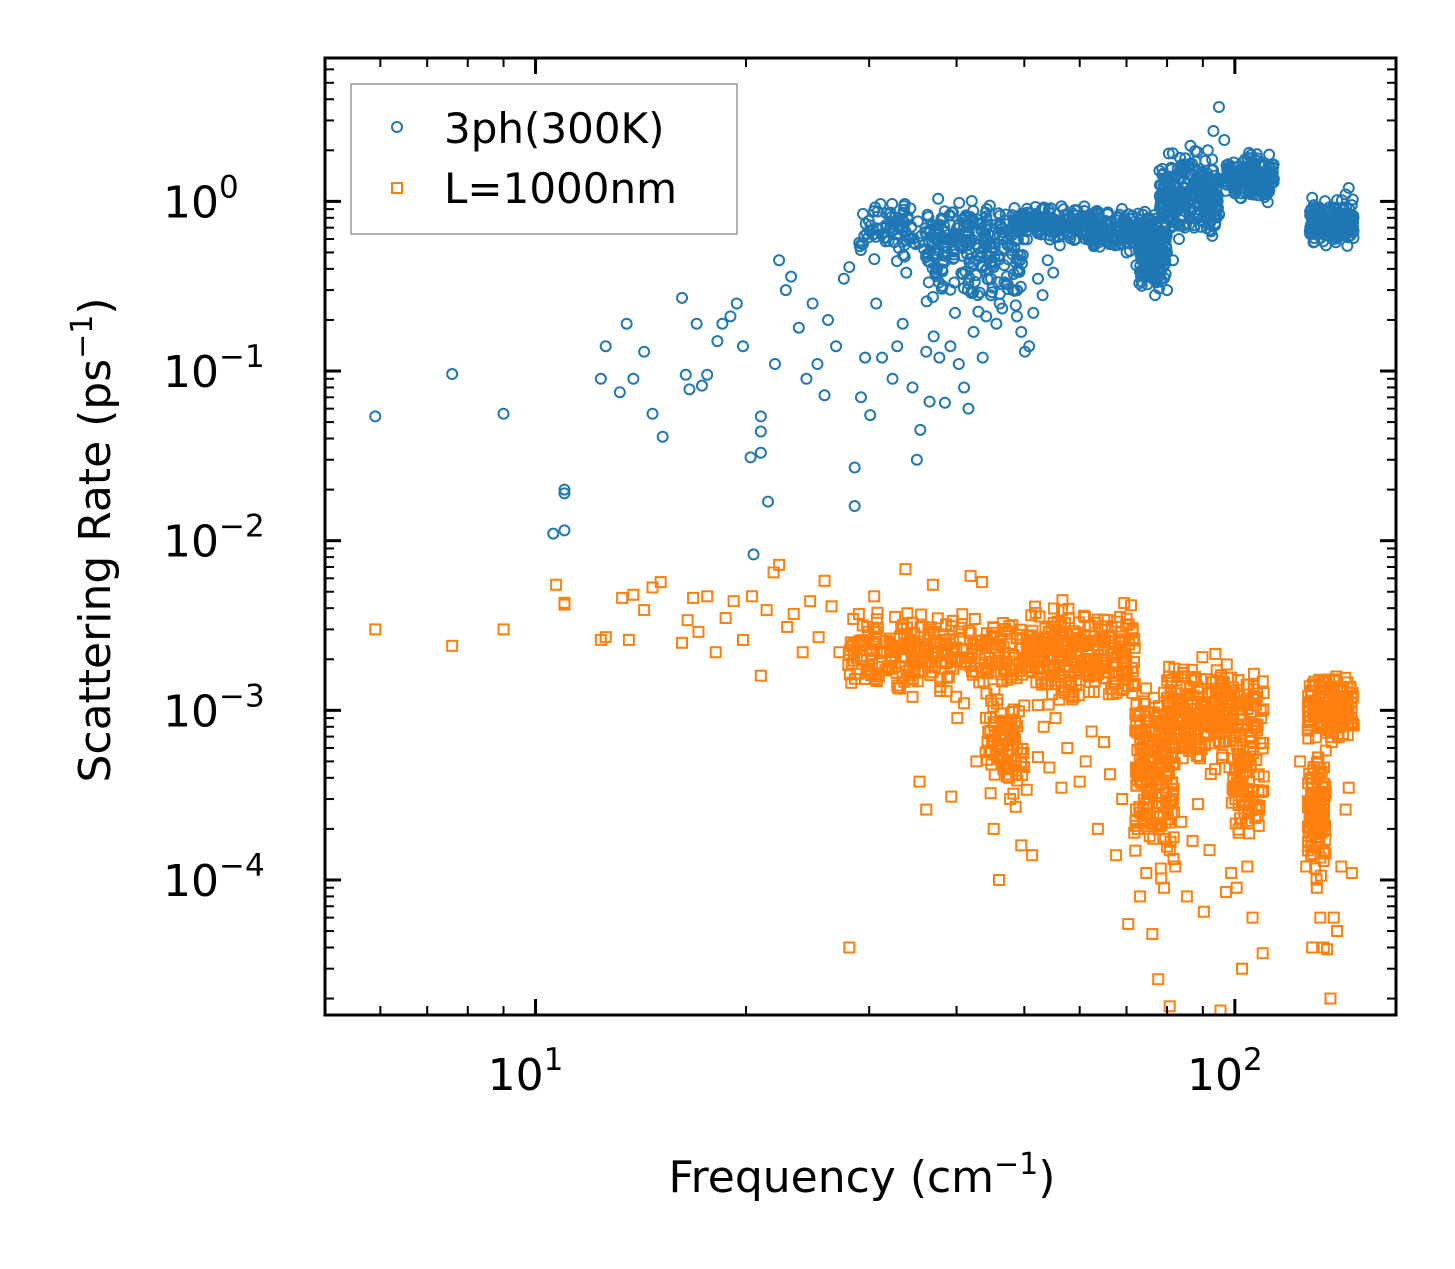  Describe the element at coordinates (397, 188) in the screenshot. I see `legend-marker-l1000nm` at that location.